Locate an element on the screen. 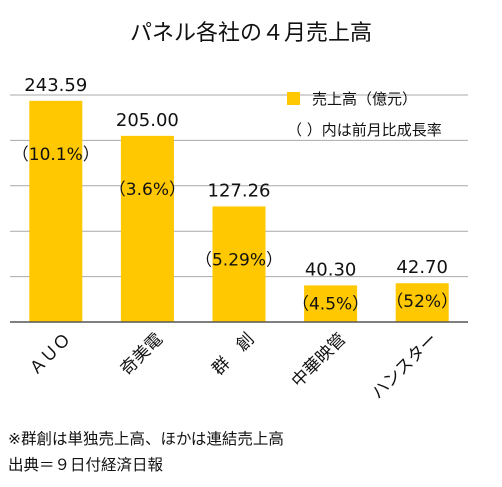 The height and width of the screenshot is (487, 502). growth-label-2: （3.6%） is located at coordinates (147, 190).